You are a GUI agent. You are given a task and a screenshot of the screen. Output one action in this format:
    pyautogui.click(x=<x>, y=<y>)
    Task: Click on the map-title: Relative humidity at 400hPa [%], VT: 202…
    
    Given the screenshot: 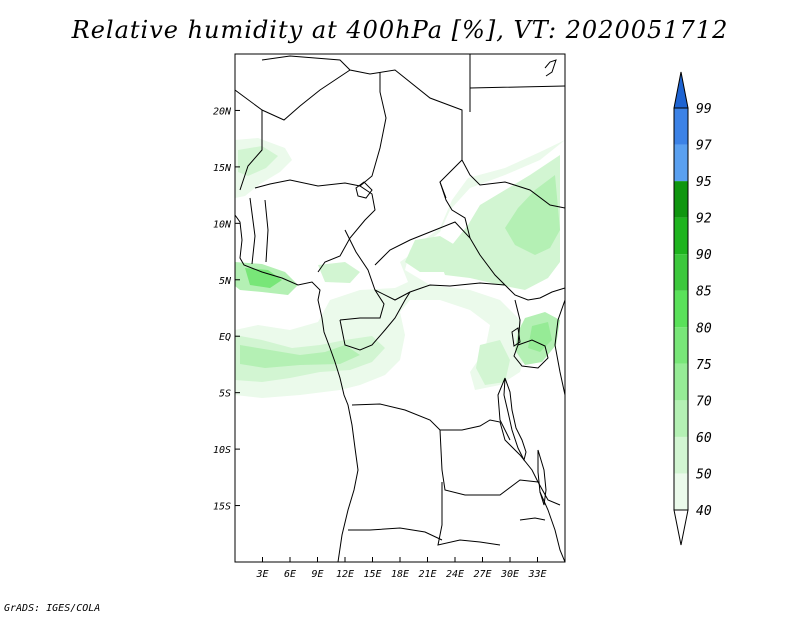 What is the action you would take?
    pyautogui.click(x=400, y=30)
    